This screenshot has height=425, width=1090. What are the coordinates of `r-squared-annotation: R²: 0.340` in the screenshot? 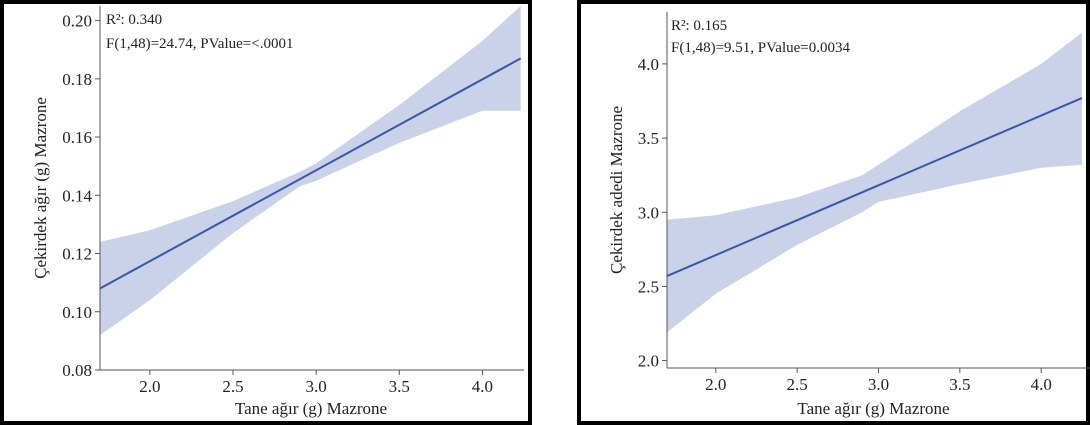 It's located at (134, 20).